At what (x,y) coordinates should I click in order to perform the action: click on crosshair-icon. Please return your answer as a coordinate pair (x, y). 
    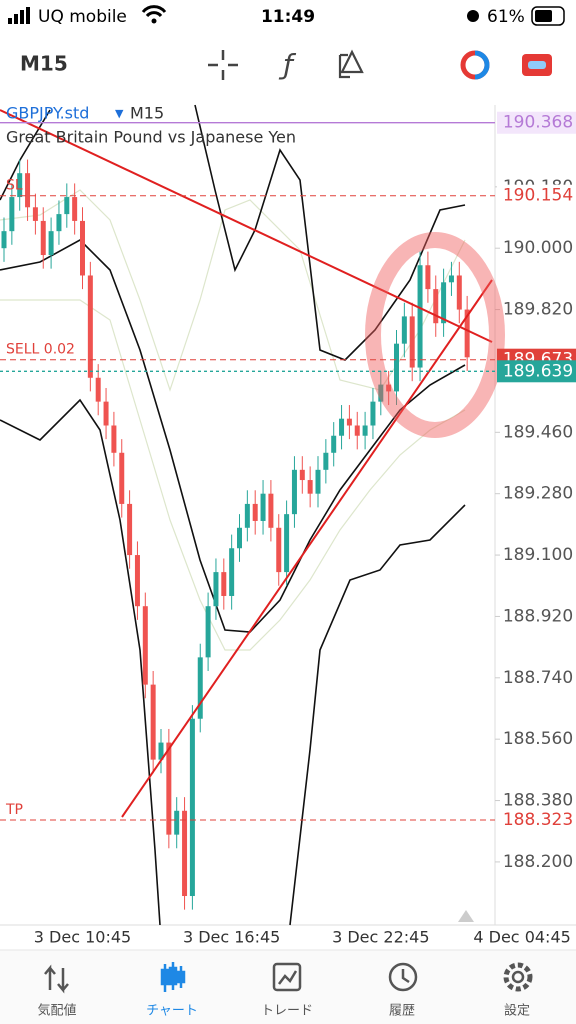
    Looking at the image, I should click on (223, 65).